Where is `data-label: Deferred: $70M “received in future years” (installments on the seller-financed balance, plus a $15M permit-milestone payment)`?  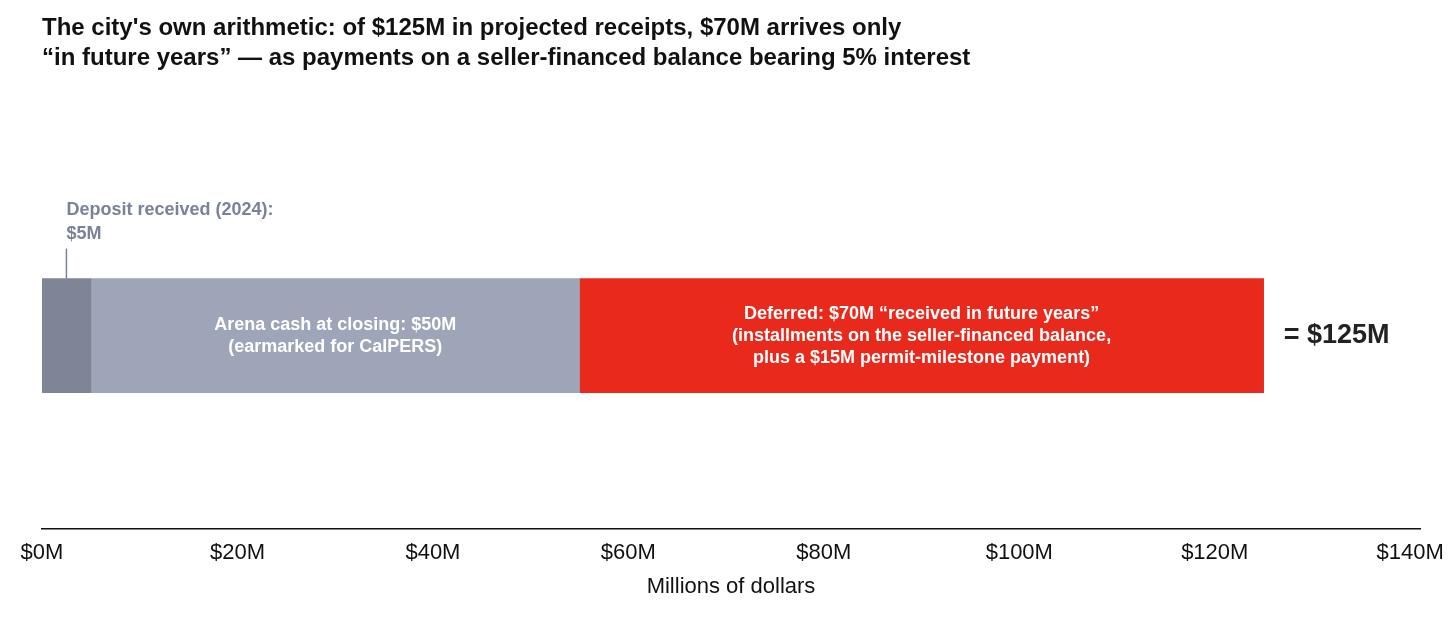
data-label: Deferred: $70M “received in future years” (installments on the seller-financed balance, plus a $15M permit-milestone payment) is located at coordinates (922, 334).